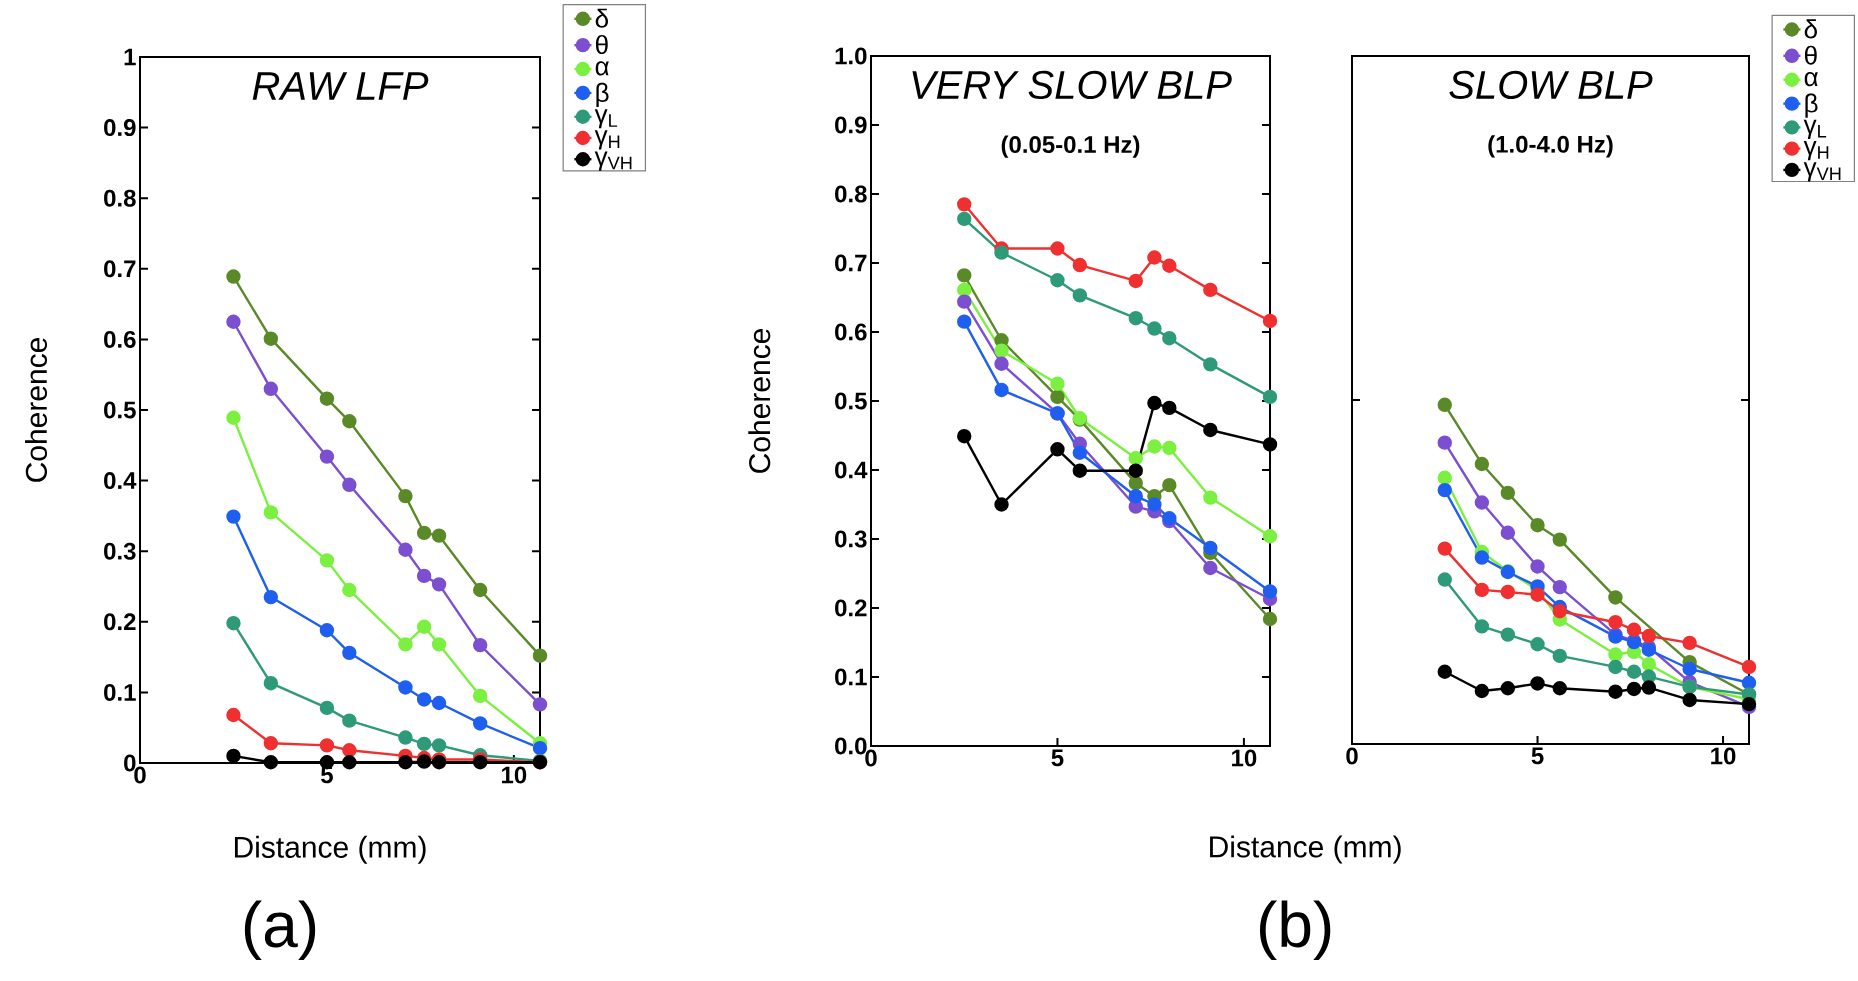  Describe the element at coordinates (1352, 756) in the screenshot. I see `x-tick-label: 0` at that location.